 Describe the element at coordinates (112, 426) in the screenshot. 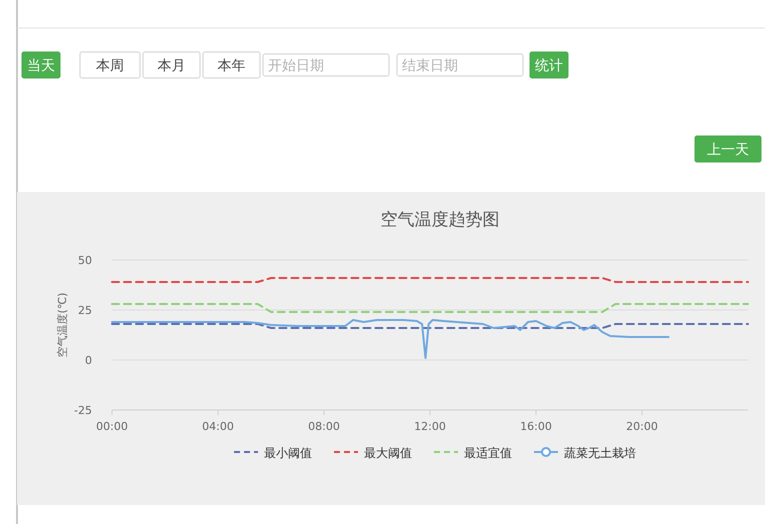

I see `x-tick-label: 00:00` at that location.